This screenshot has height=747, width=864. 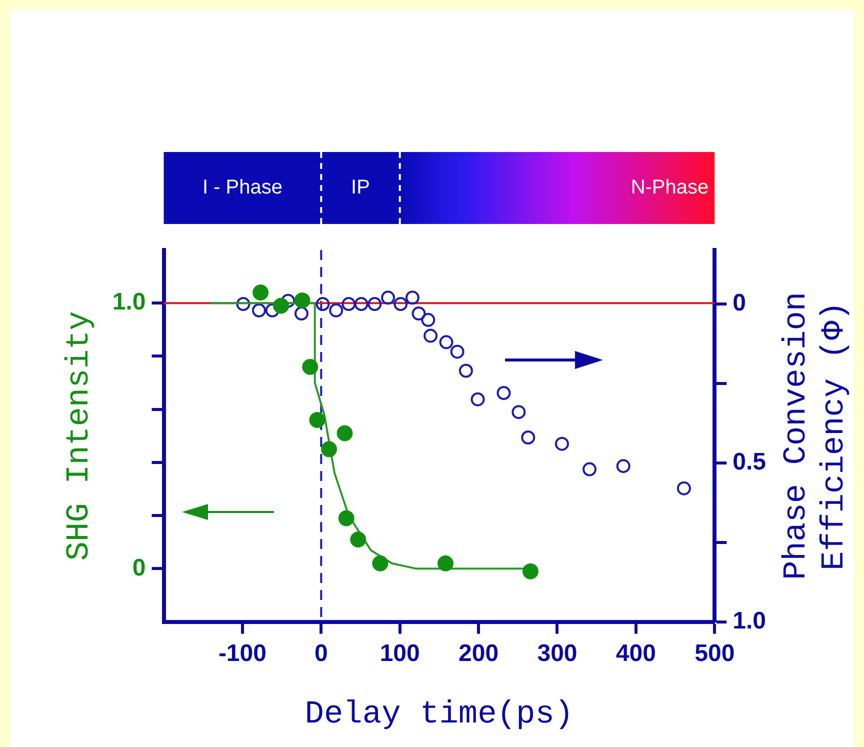 What do you see at coordinates (557, 653) in the screenshot?
I see `x-tick-label: 300` at bounding box center [557, 653].